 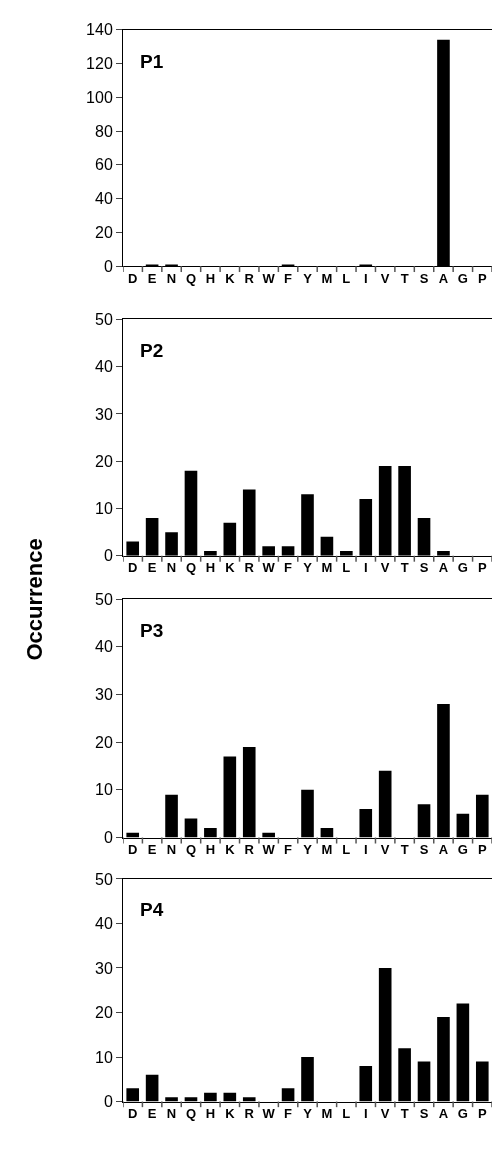 What do you see at coordinates (152, 909) in the screenshot?
I see `text: P4` at bounding box center [152, 909].